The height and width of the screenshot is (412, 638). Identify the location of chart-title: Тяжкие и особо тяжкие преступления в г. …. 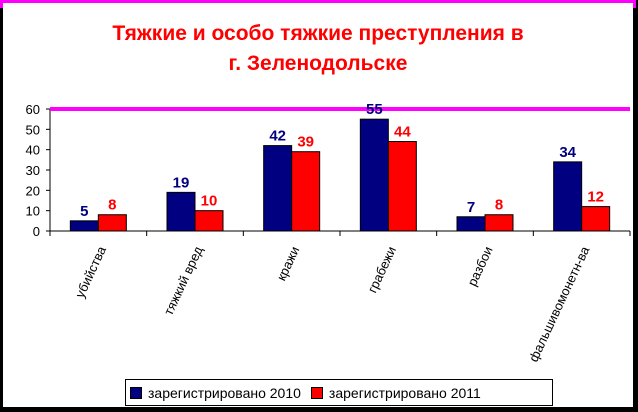
(318, 49).